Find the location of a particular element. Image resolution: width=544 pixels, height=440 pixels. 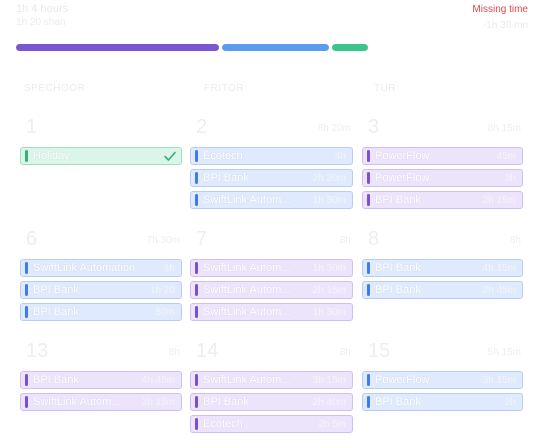

entry-duration: 4h 15m is located at coordinates (499, 268).